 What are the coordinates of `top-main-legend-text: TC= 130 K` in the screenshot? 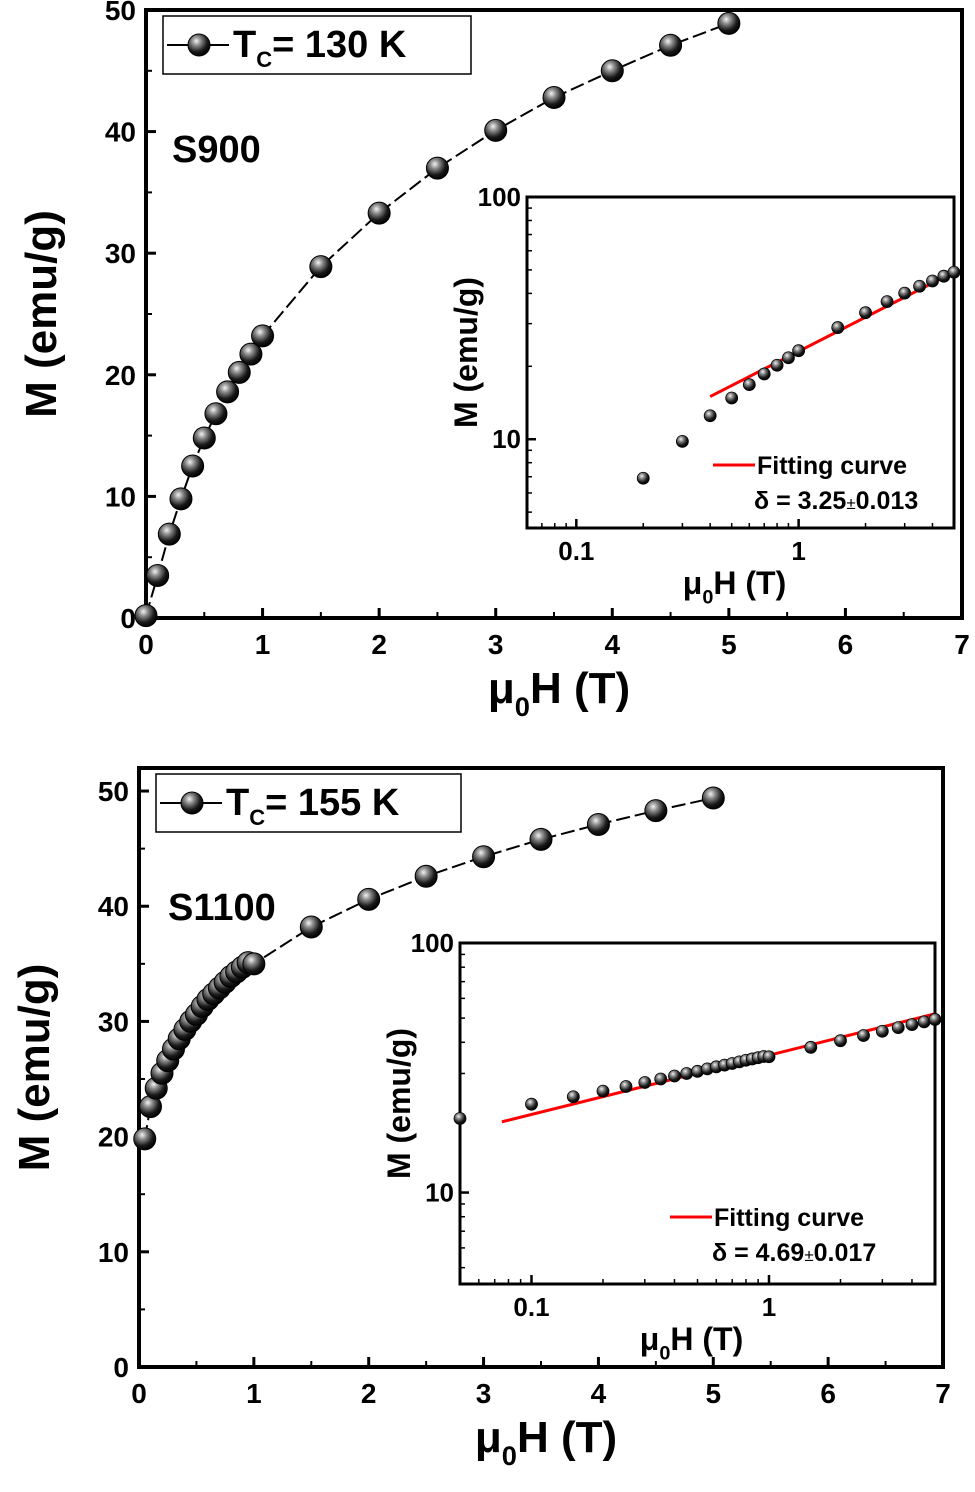 It's located at (320, 48).